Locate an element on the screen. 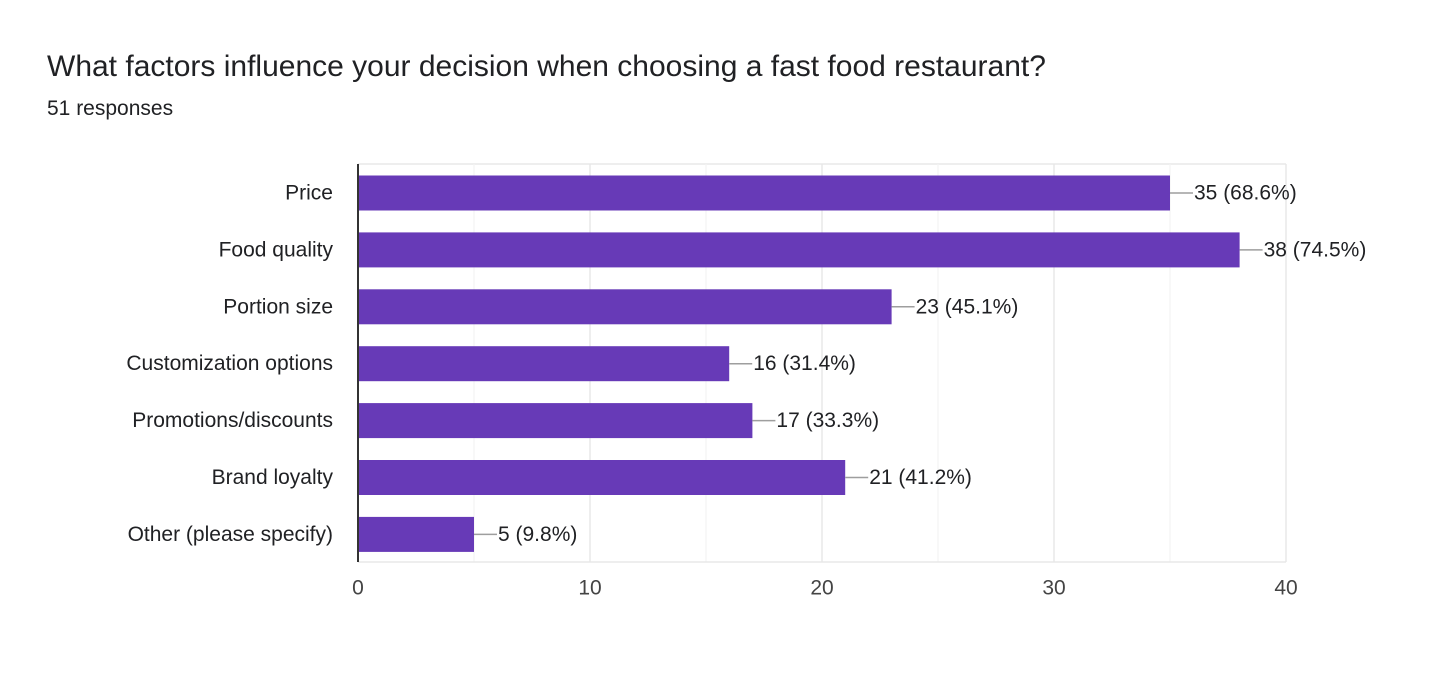 The height and width of the screenshot is (680, 1429). x-tick-label: 40 is located at coordinates (1285, 588).